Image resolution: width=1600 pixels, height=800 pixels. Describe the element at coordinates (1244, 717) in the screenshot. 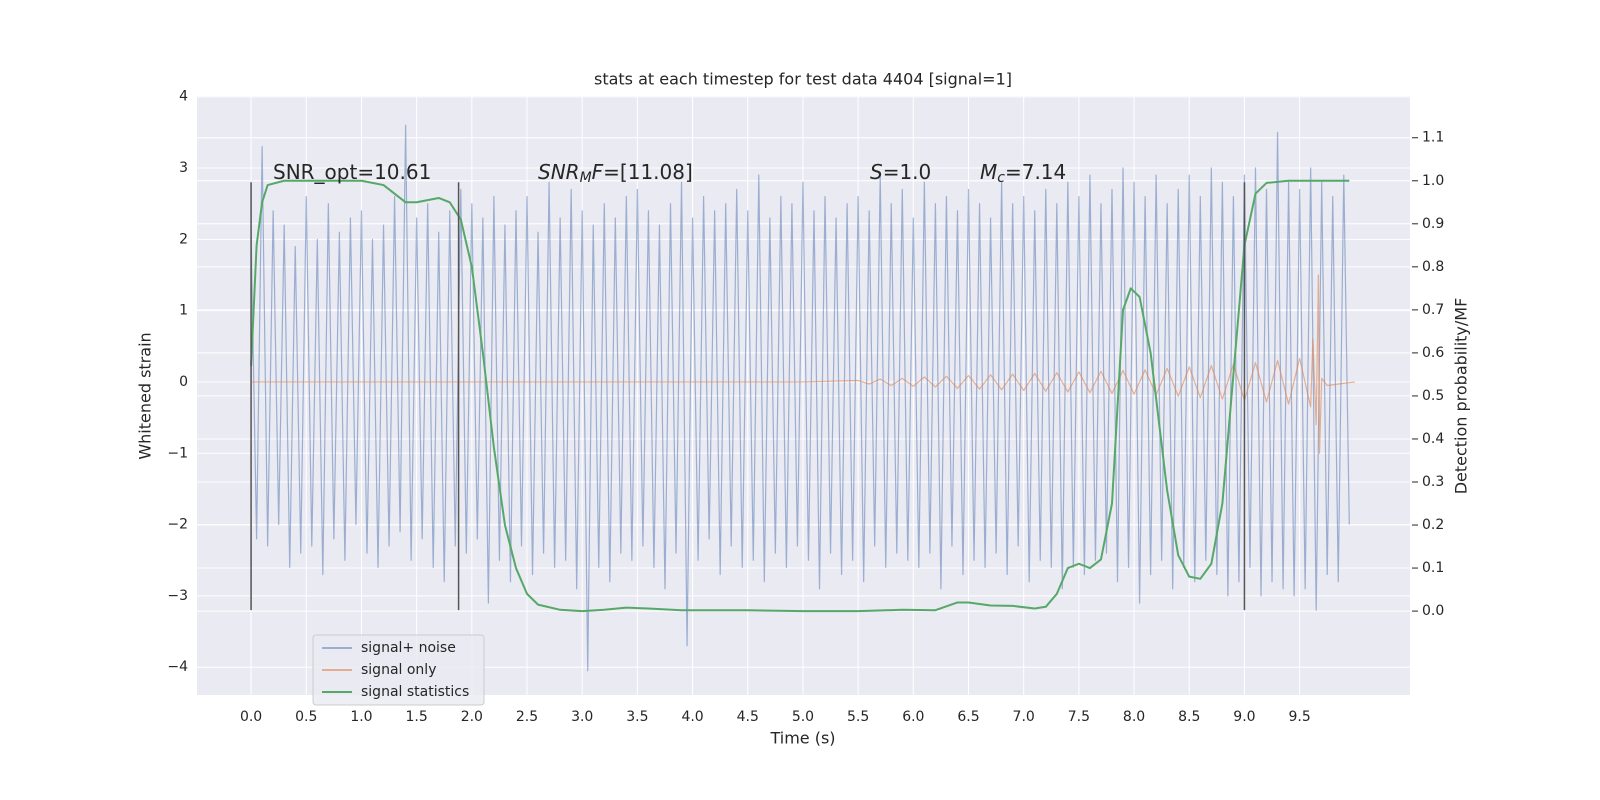

I see `x-tick-label: 9.0` at that location.